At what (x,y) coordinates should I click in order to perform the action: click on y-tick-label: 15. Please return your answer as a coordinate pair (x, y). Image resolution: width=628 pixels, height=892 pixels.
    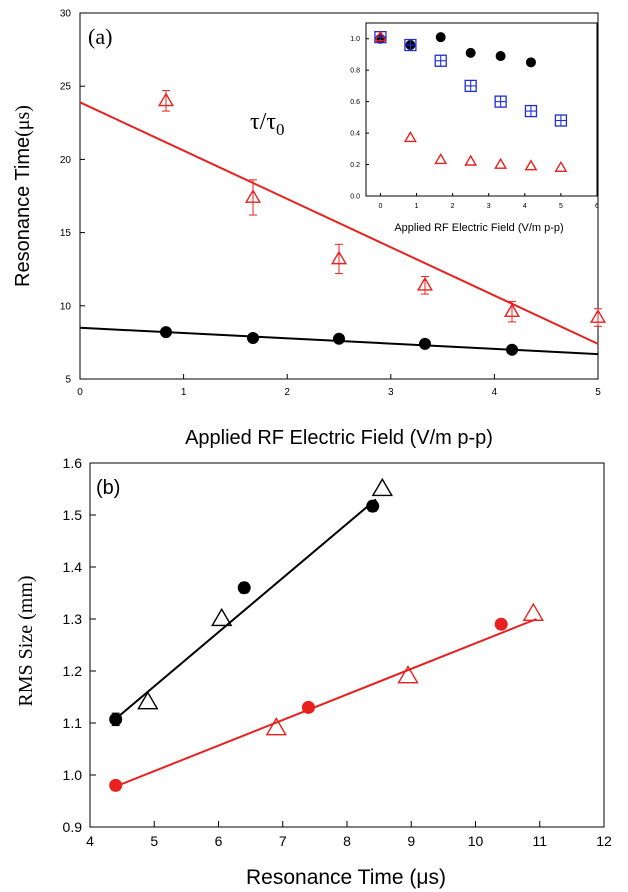
    Looking at the image, I should click on (66, 233).